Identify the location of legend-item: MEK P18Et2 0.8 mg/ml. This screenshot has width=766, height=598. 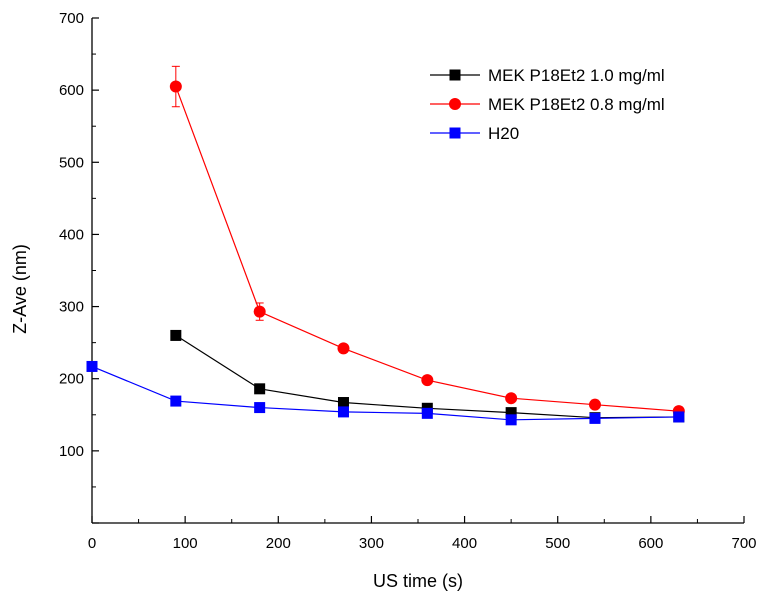
(547, 104).